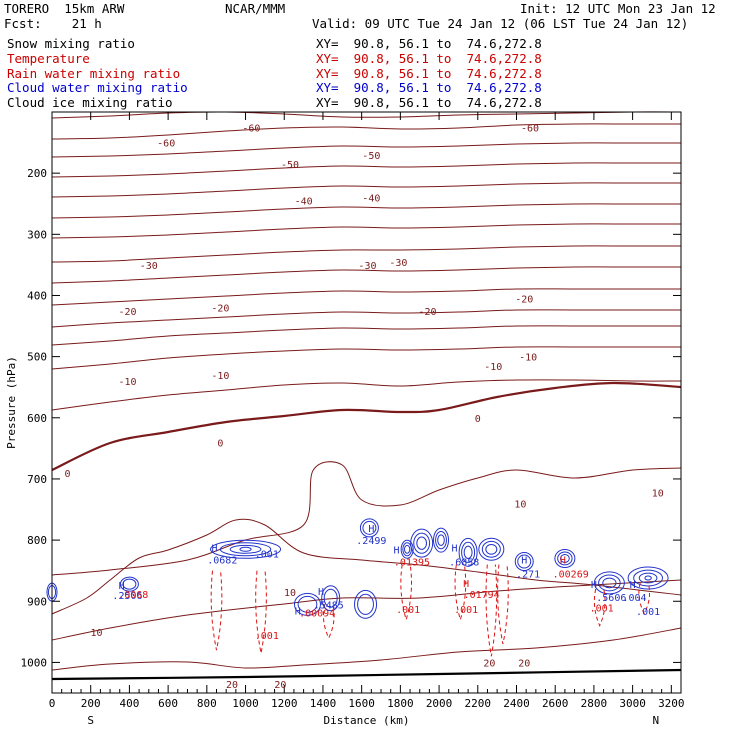 The image size is (740, 740). What do you see at coordinates (129, 703) in the screenshot?
I see `x-tick-label: 400` at bounding box center [129, 703].